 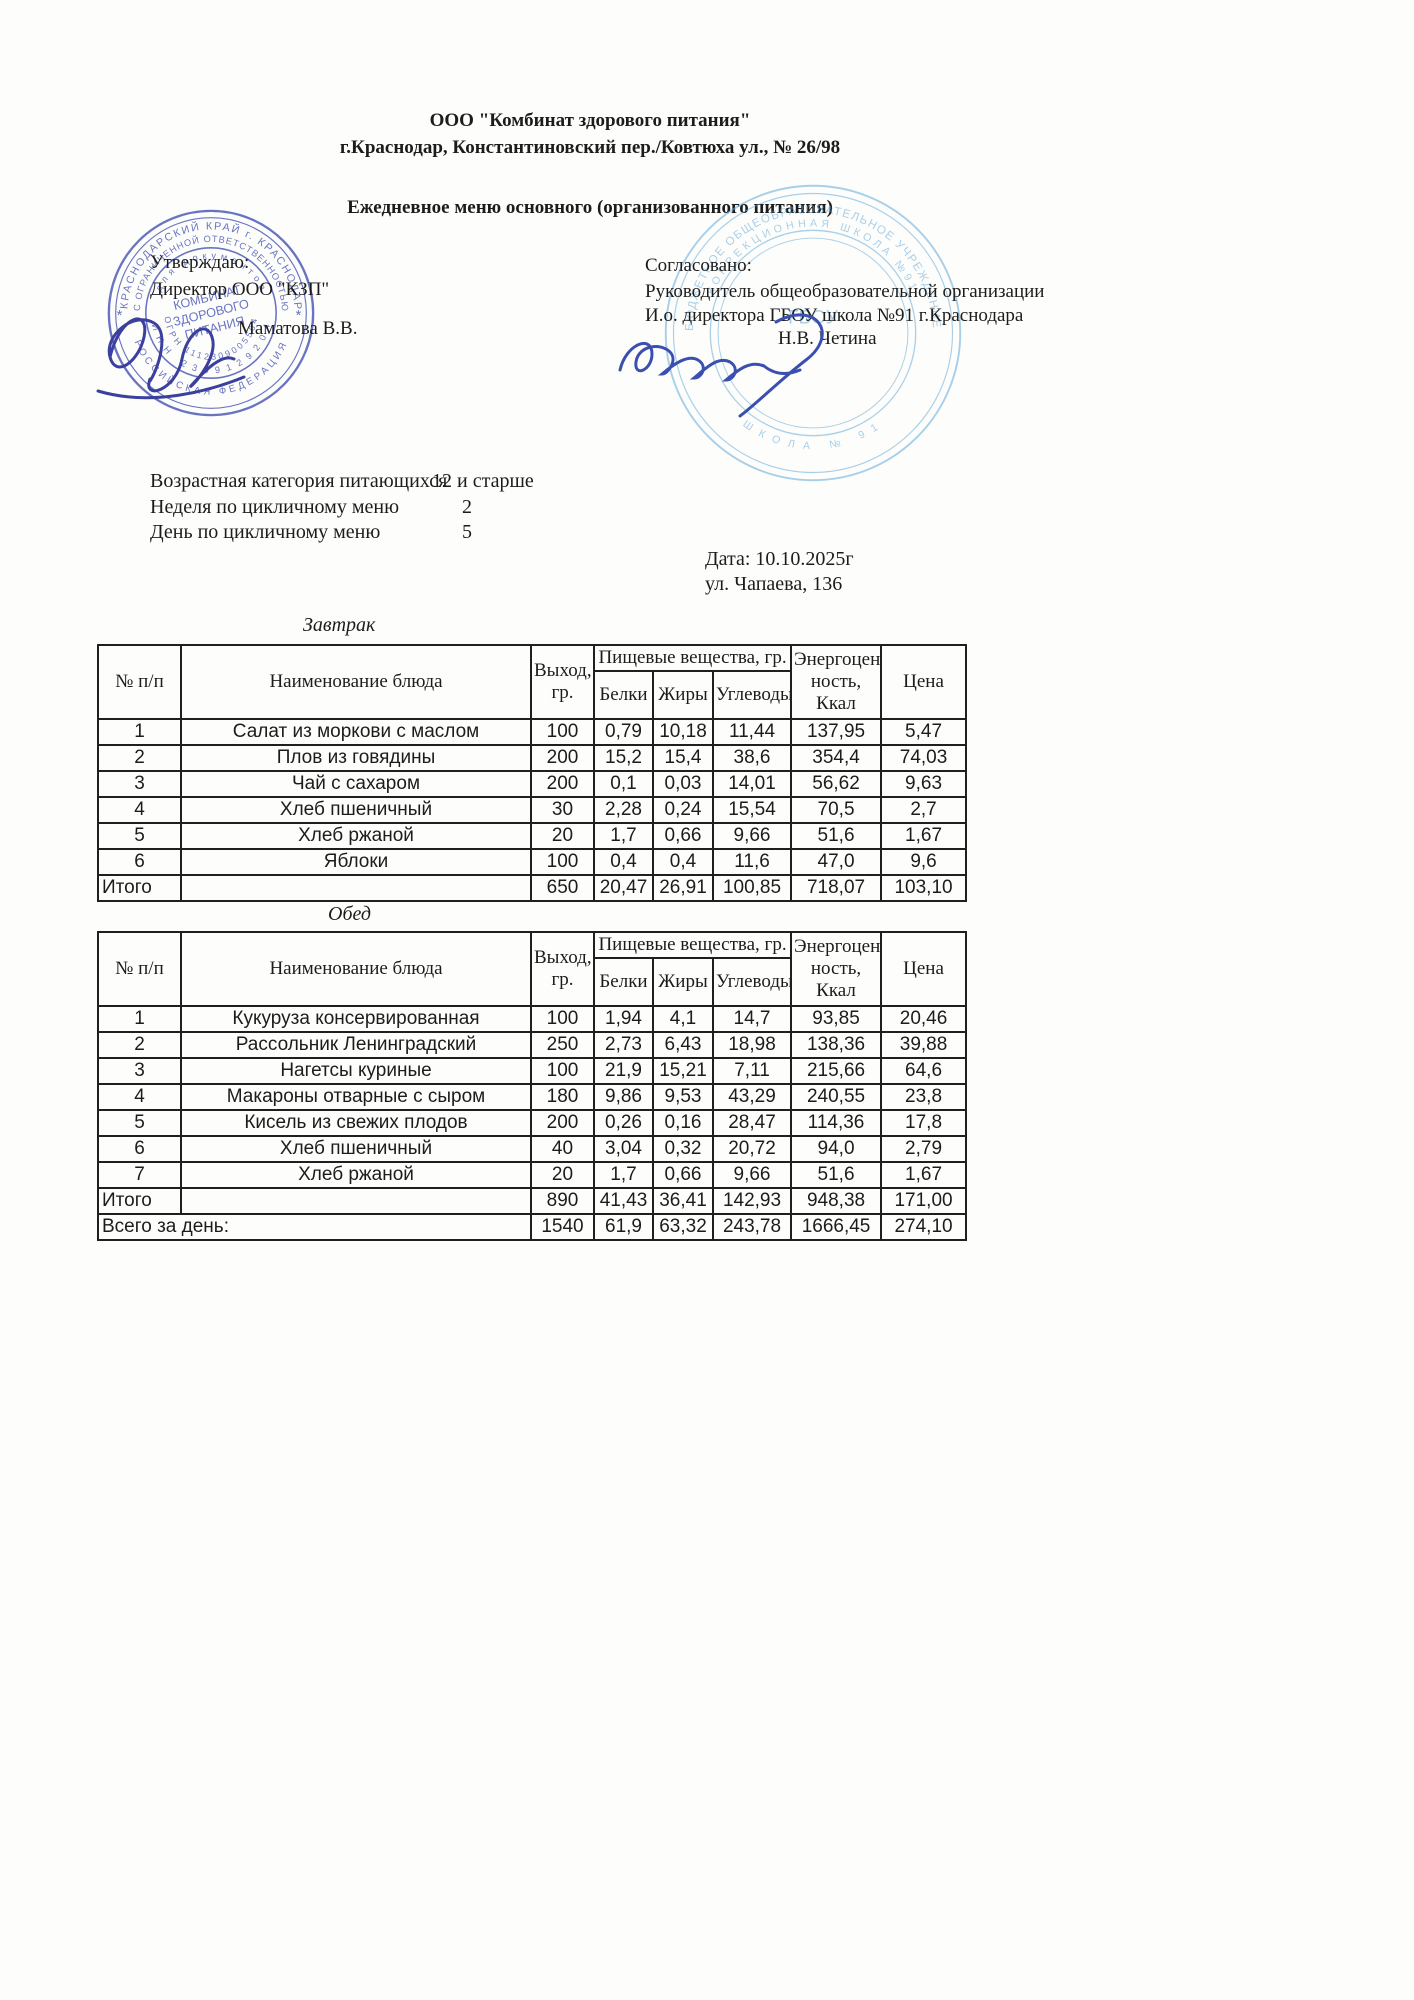 I want to click on address-line: ул. Чапаева, 136, so click(x=774, y=584).